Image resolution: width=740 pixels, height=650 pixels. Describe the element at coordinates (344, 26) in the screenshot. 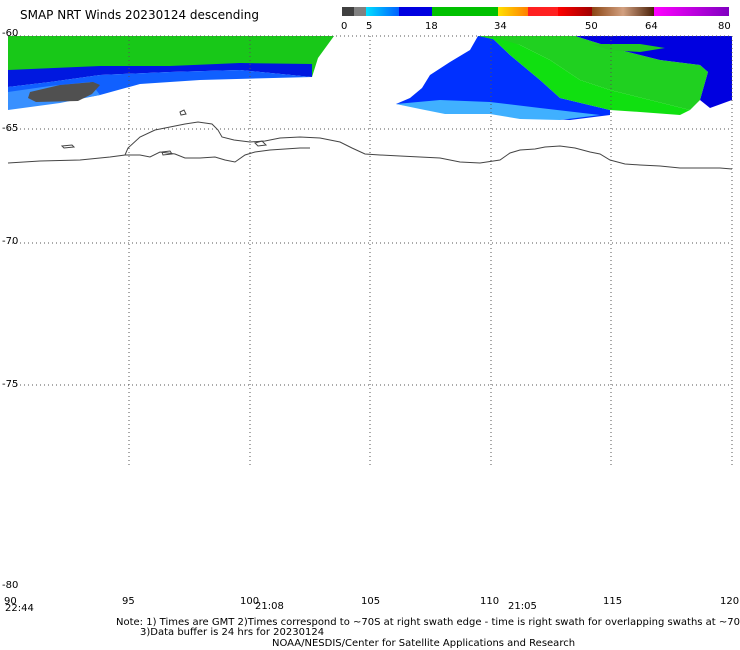

I see `colorbar-label-0: 0` at that location.